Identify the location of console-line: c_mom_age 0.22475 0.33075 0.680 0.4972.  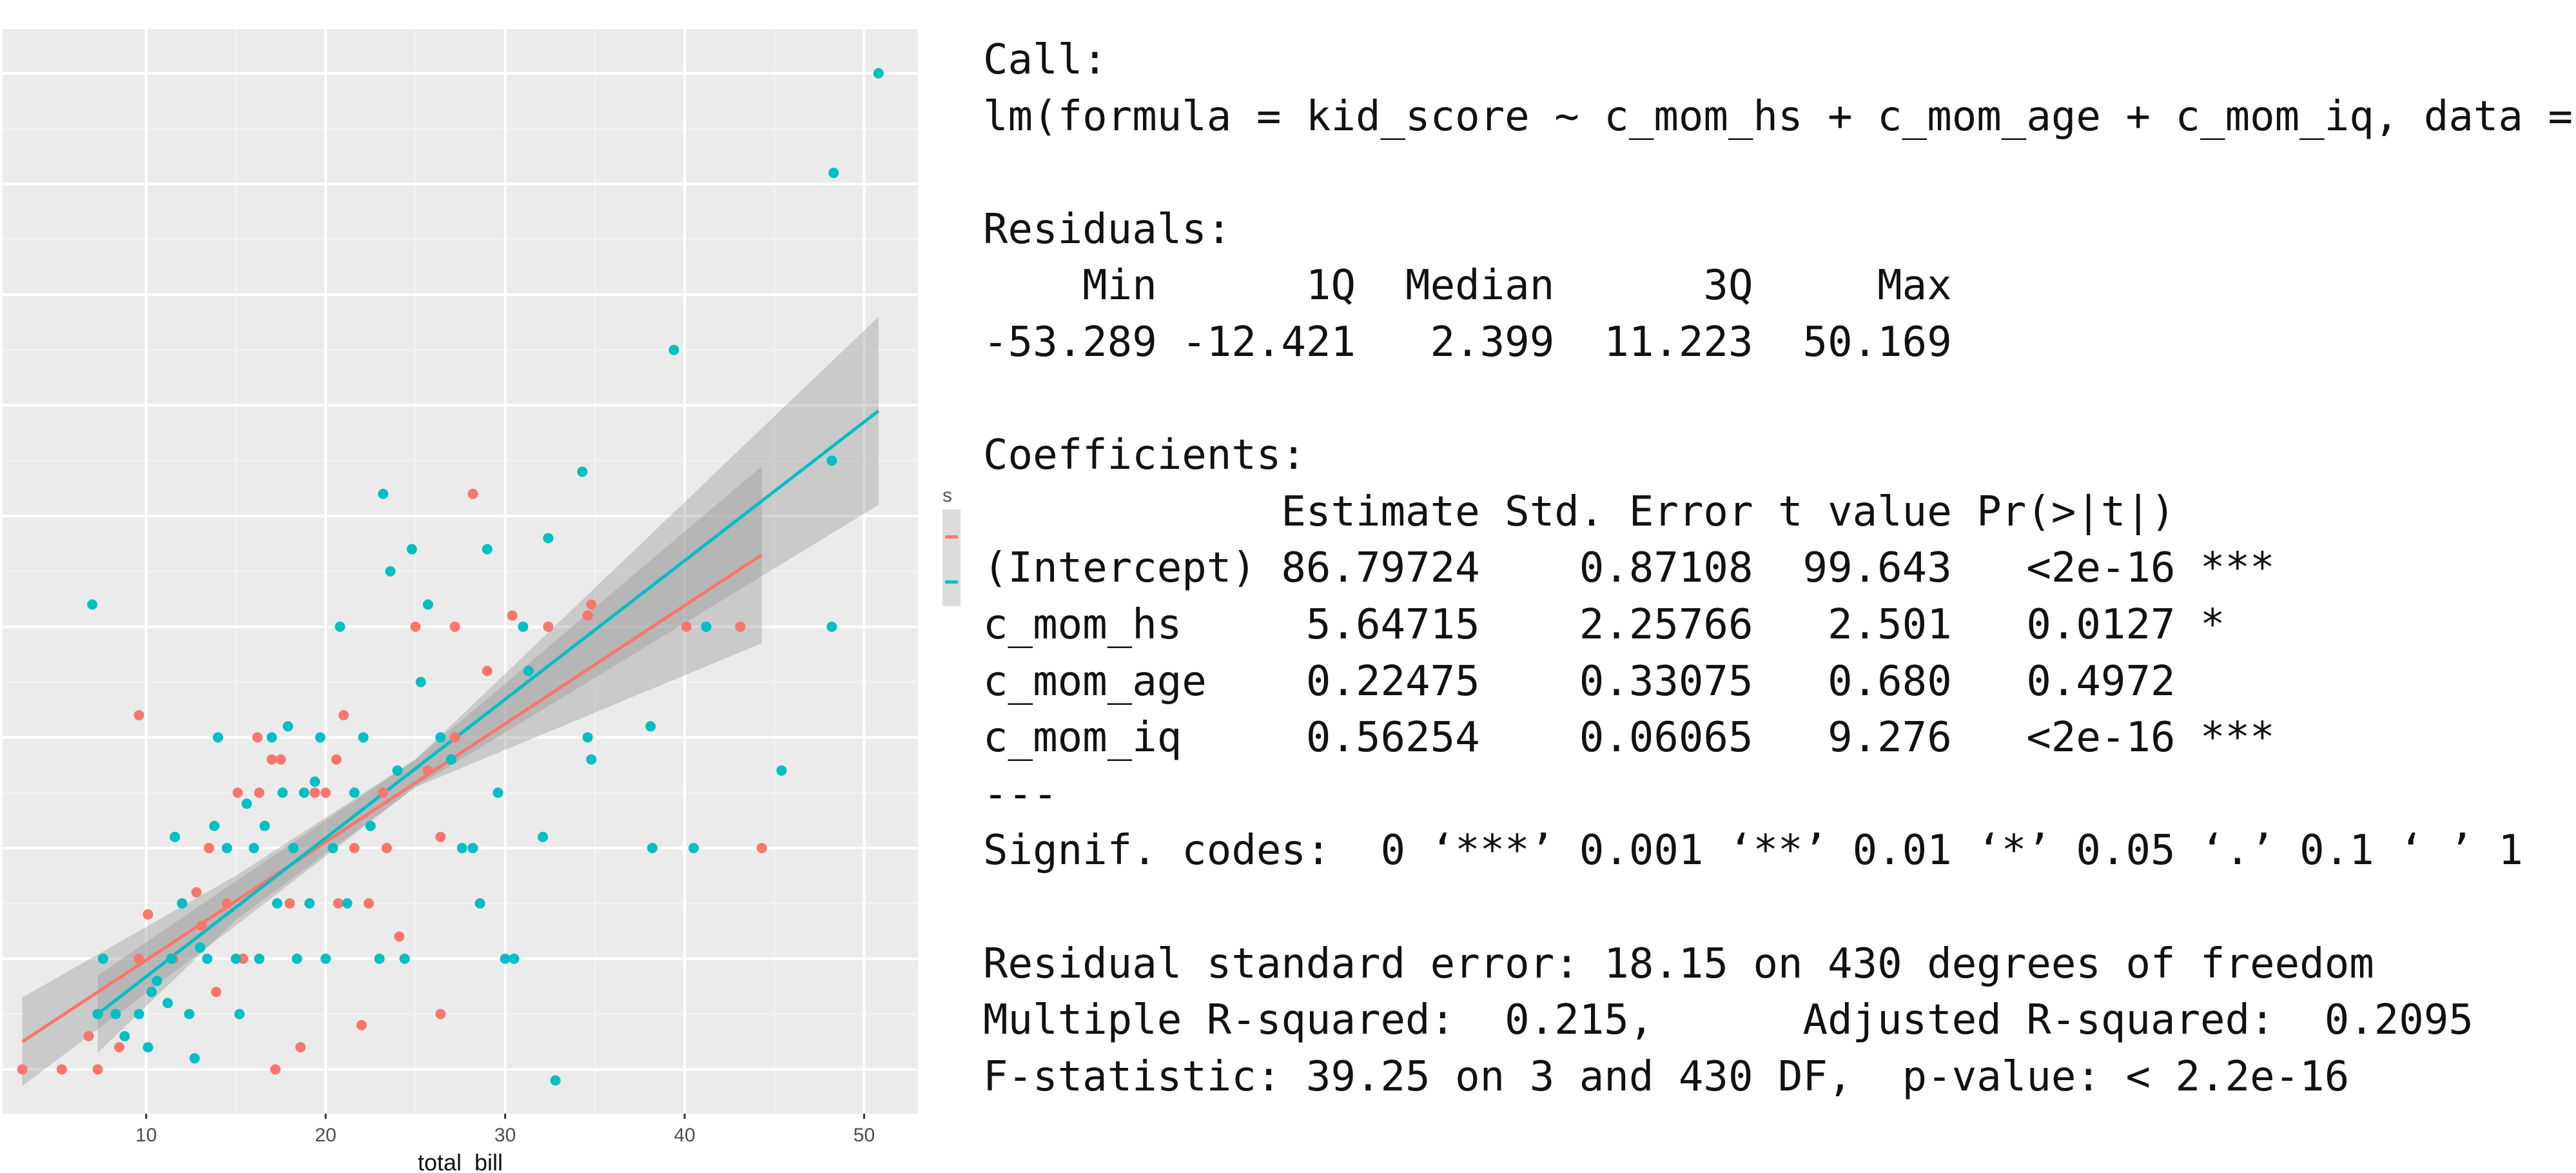
(1629, 681).